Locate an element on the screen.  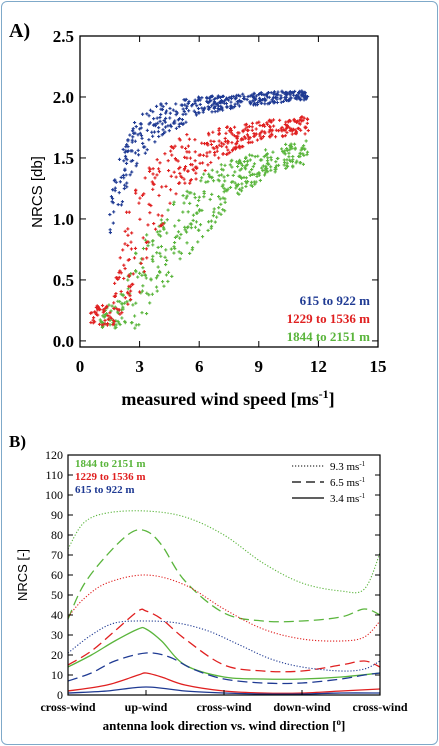
legend-b-style-1: 9.3 ms-1 is located at coordinates (348, 466).